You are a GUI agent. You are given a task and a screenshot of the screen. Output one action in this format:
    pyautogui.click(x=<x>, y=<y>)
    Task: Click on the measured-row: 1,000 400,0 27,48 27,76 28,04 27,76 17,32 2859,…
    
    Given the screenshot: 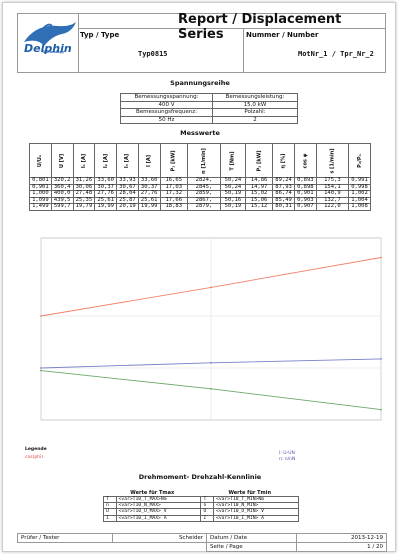 What is the action you would take?
    pyautogui.click(x=200, y=194)
    